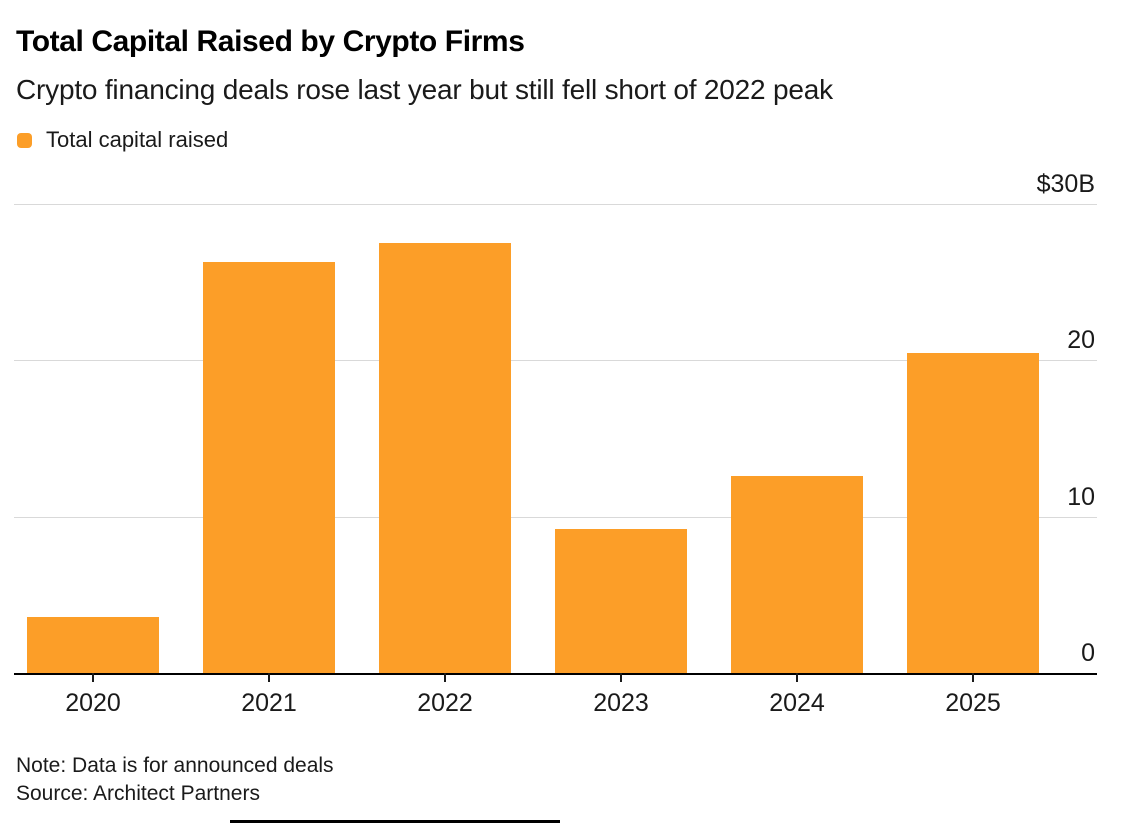  Describe the element at coordinates (269, 703) in the screenshot. I see `x-axis-label-2021: 2021` at that location.